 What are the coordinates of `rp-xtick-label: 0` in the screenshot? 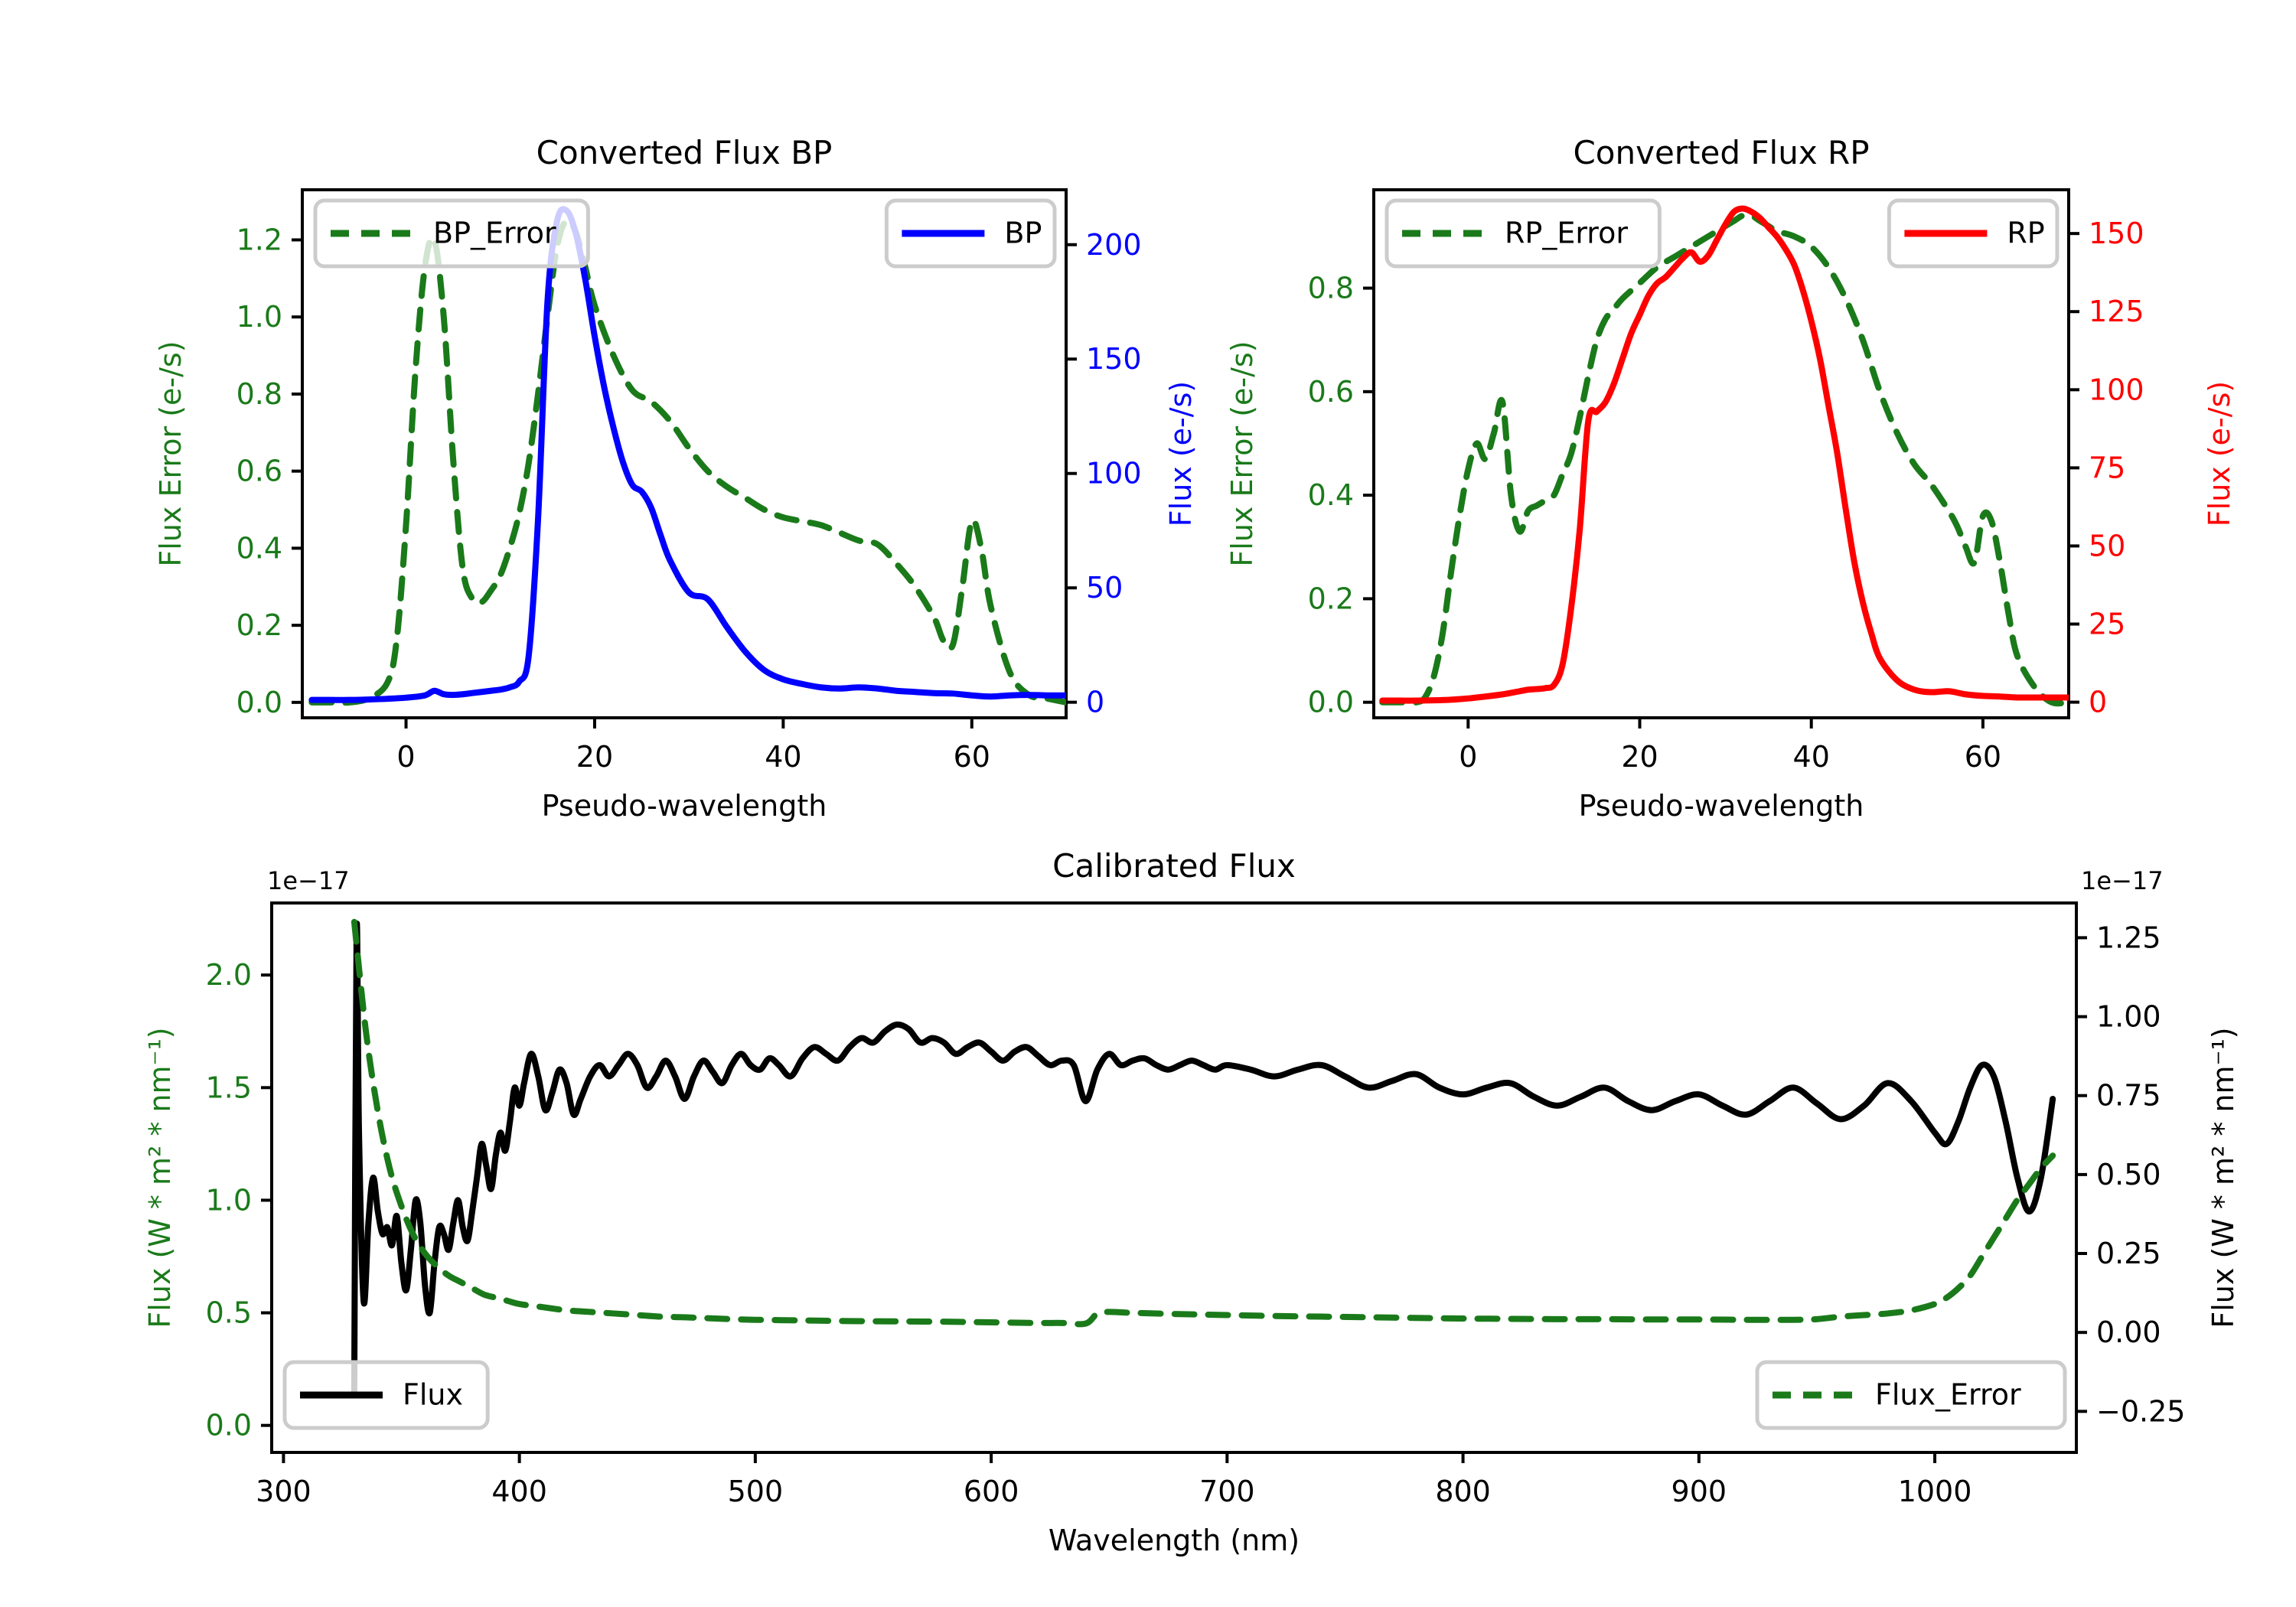 It's located at (1468, 757).